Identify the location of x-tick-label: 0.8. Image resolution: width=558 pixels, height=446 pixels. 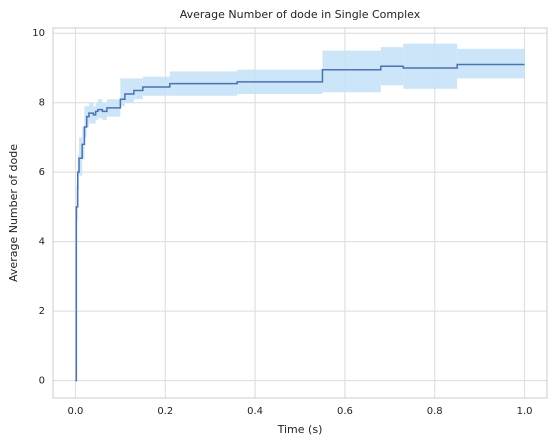
(435, 411).